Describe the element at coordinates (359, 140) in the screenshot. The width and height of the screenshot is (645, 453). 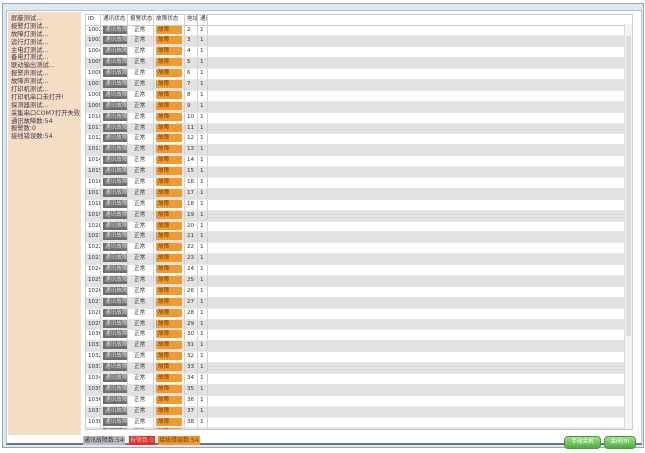
I see `table-row: 1012 通讯故障 正常 故障 12 1` at that location.